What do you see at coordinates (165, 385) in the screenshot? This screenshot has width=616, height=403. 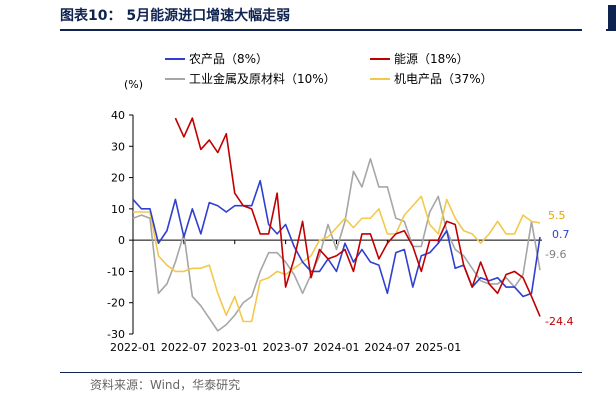 I see `source-note: 资料来源：Wind，华泰研究` at bounding box center [165, 385].